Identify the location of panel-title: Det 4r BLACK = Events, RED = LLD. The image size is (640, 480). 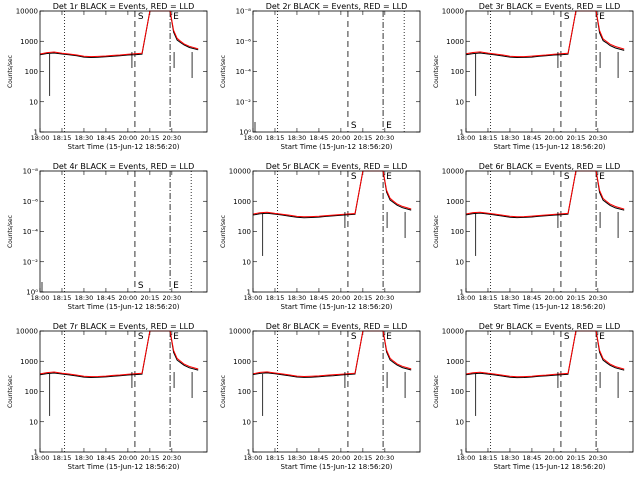
(124, 166).